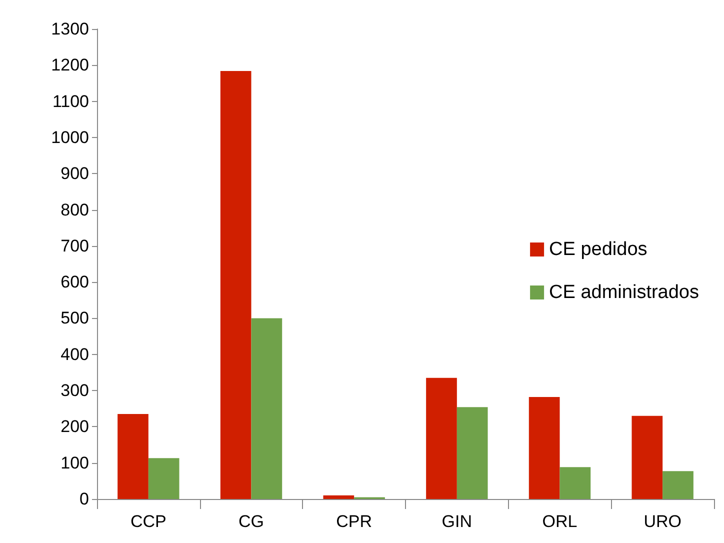 The image size is (724, 543). Describe the element at coordinates (624, 292) in the screenshot. I see `legend-label: CE administrados` at that location.